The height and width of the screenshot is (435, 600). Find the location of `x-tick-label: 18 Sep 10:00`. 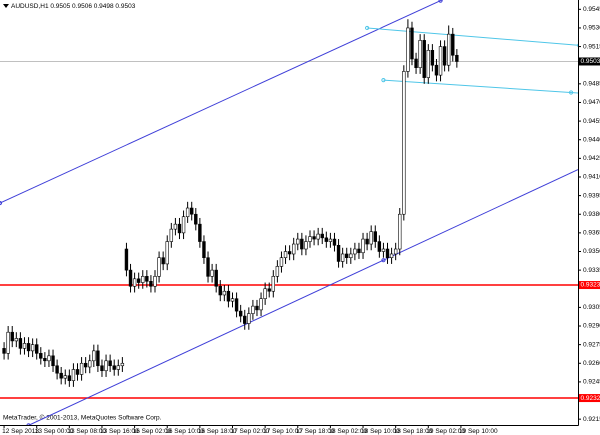

x-tick-label: 18 Sep 10:00 is located at coordinates (380, 431).